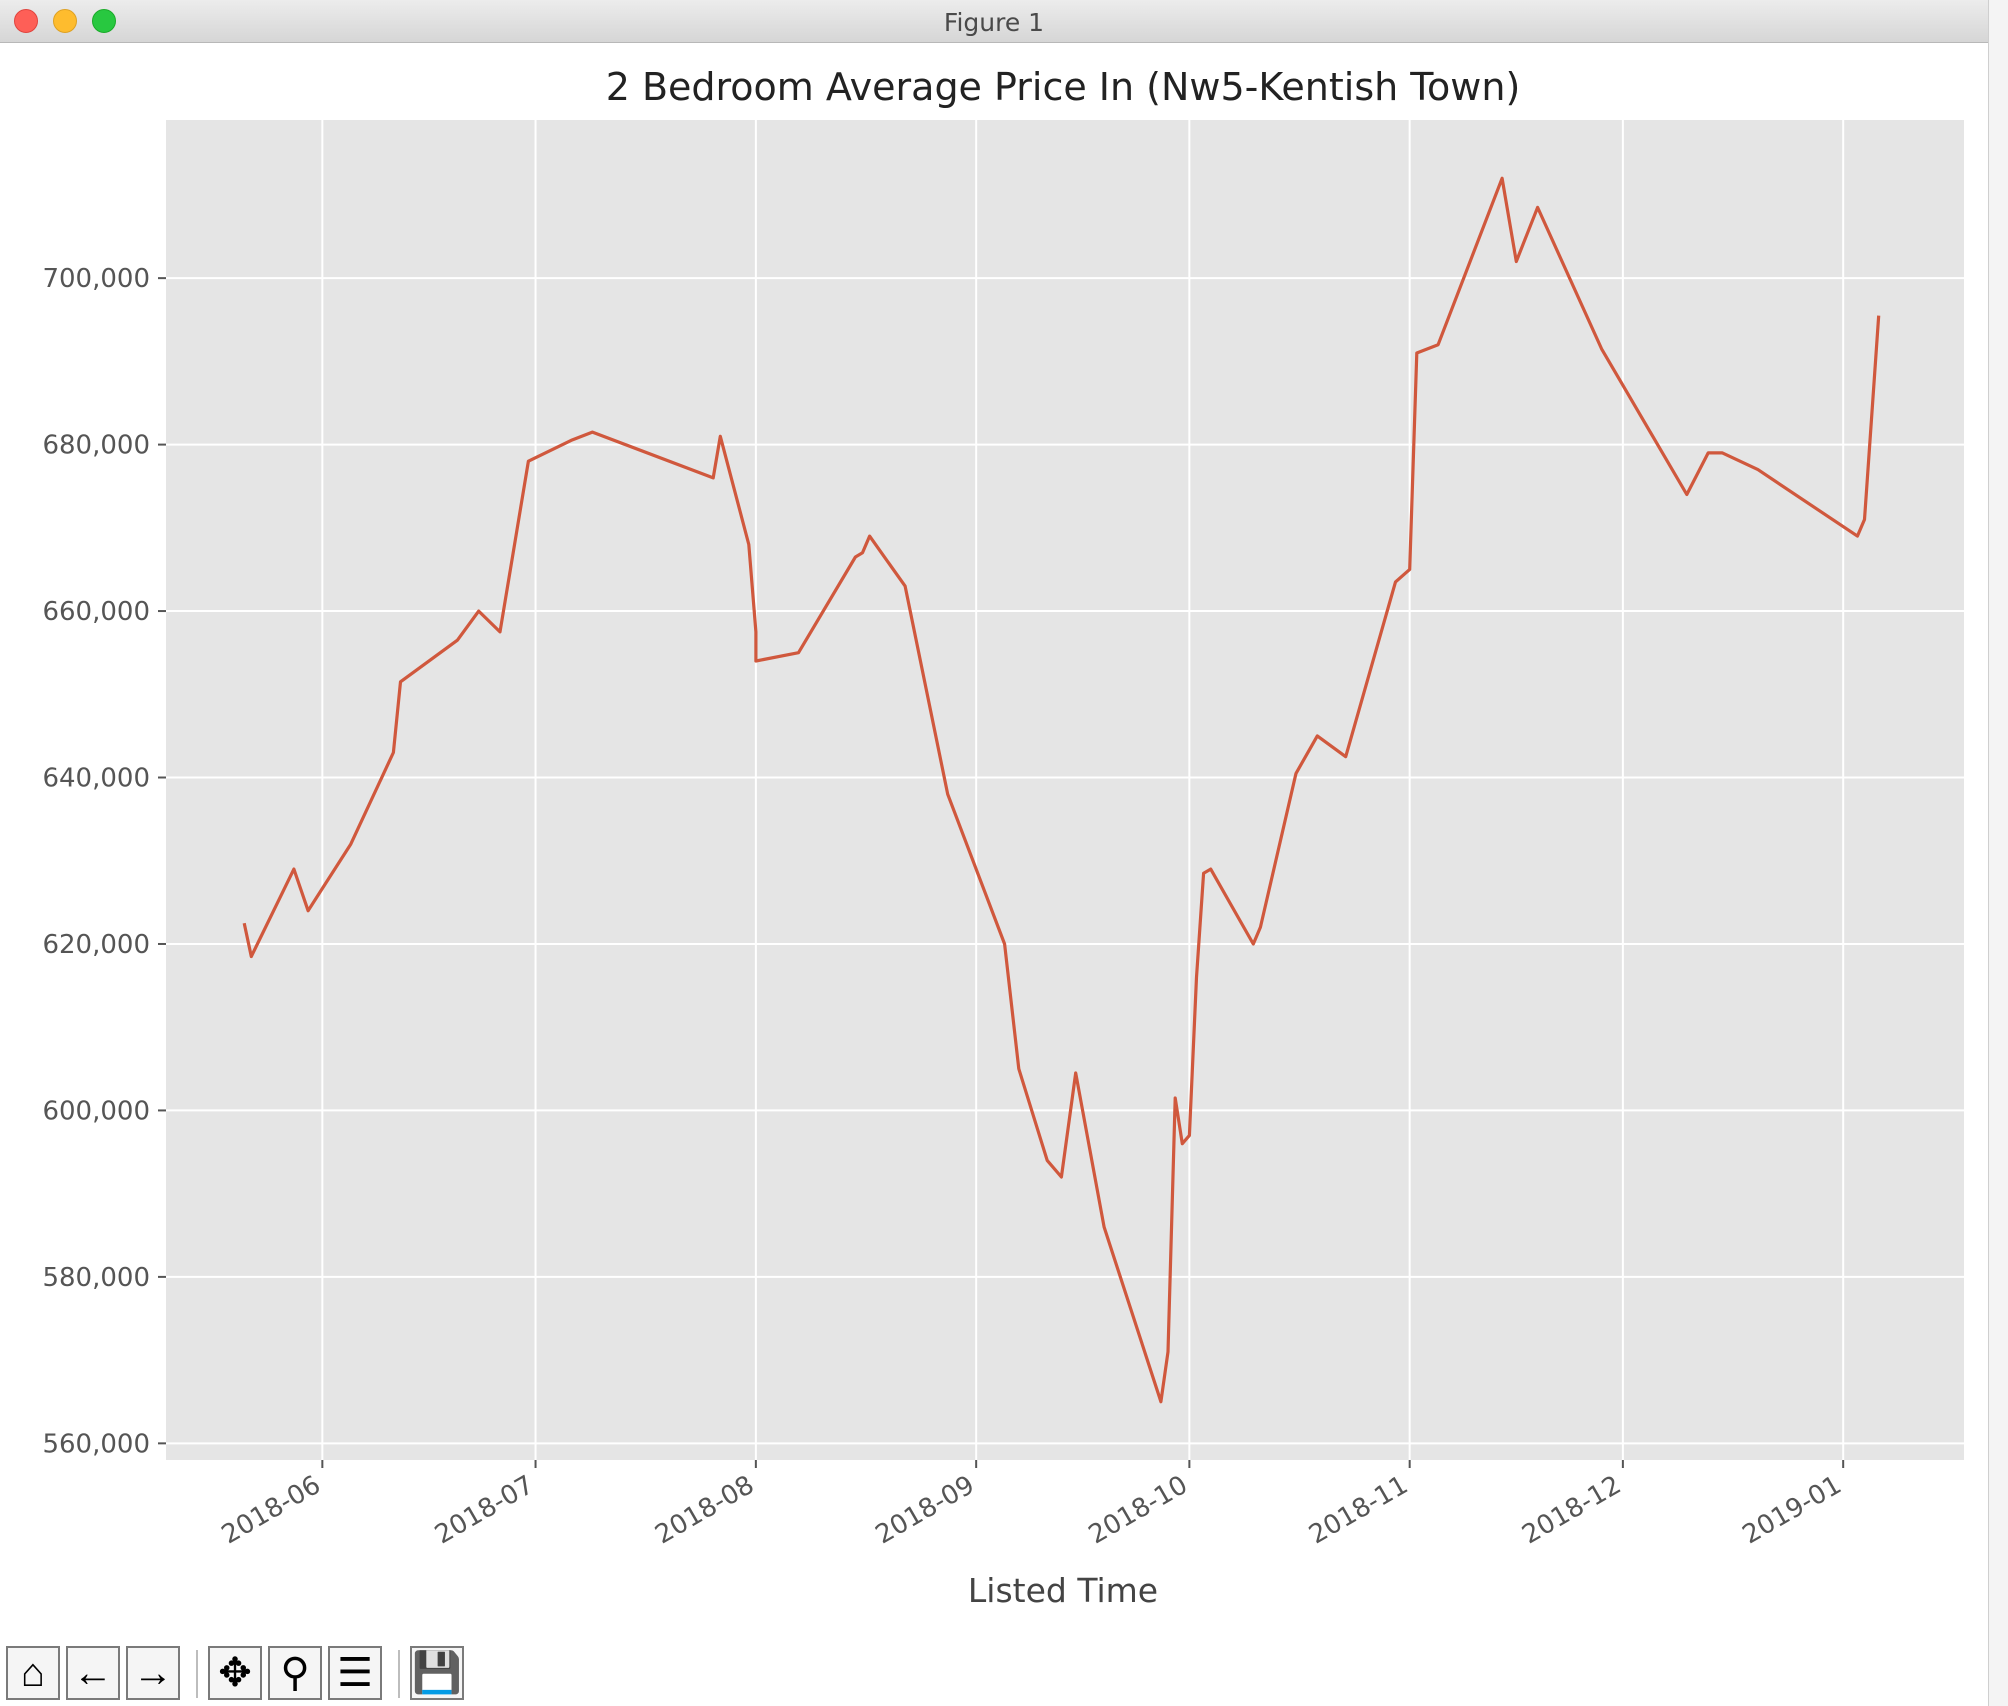 This screenshot has height=1706, width=2008. What do you see at coordinates (1998, 853) in the screenshot?
I see `background-window-edge` at bounding box center [1998, 853].